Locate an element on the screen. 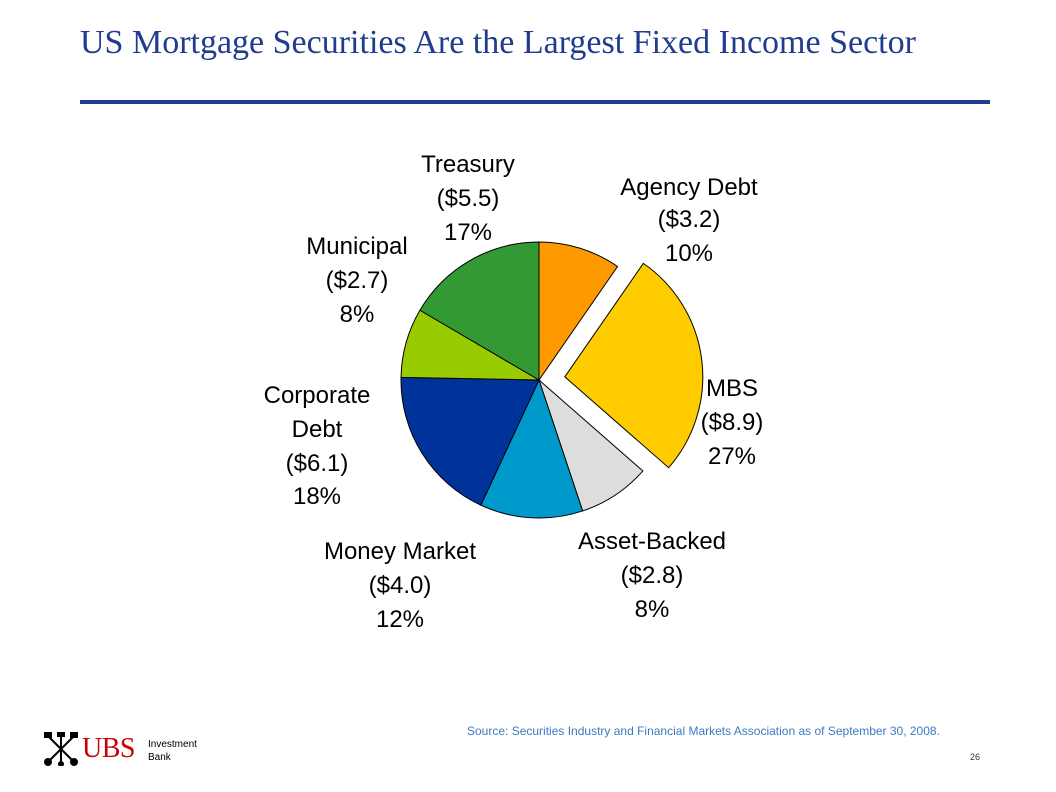 This screenshot has height=792, width=1056. label-municipal: Municipal ($2.7) 8% is located at coordinates (356, 280).